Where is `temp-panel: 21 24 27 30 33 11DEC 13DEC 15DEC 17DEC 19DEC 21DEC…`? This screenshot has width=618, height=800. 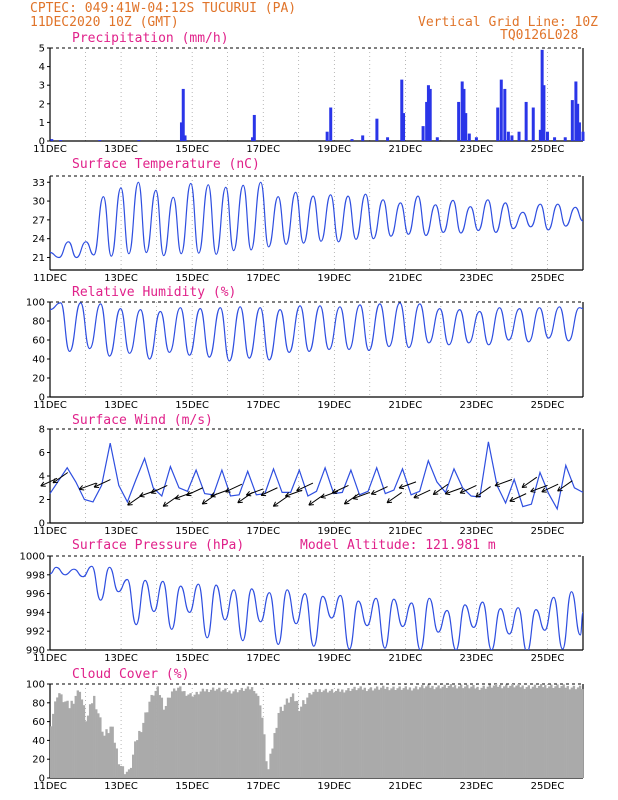
temp-panel: 21 24 27 30 33 11DEC 13DEC 15DEC 17DEC 19DEC 21DEC… is located at coordinates (308, 220).